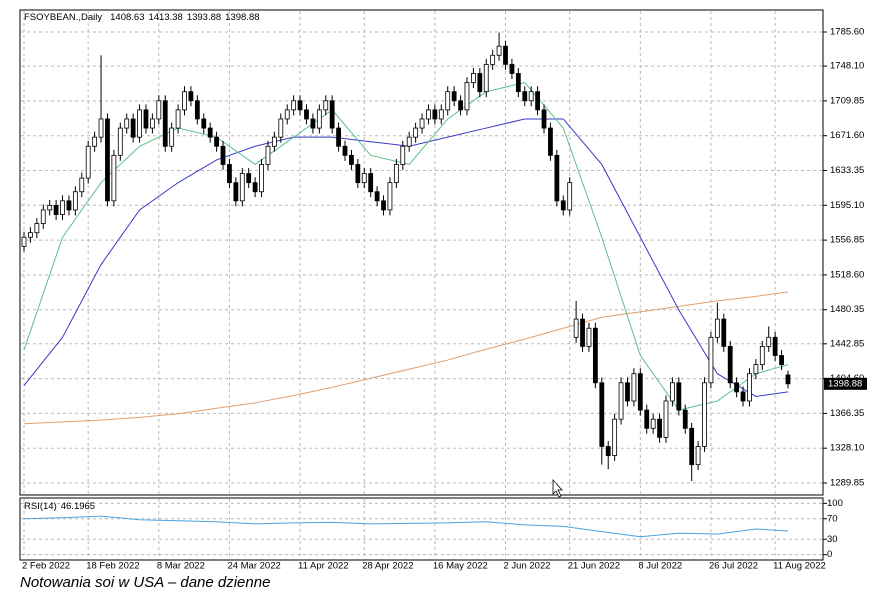  I want to click on x-tick-label: 28 Apr 2022, so click(387, 566).